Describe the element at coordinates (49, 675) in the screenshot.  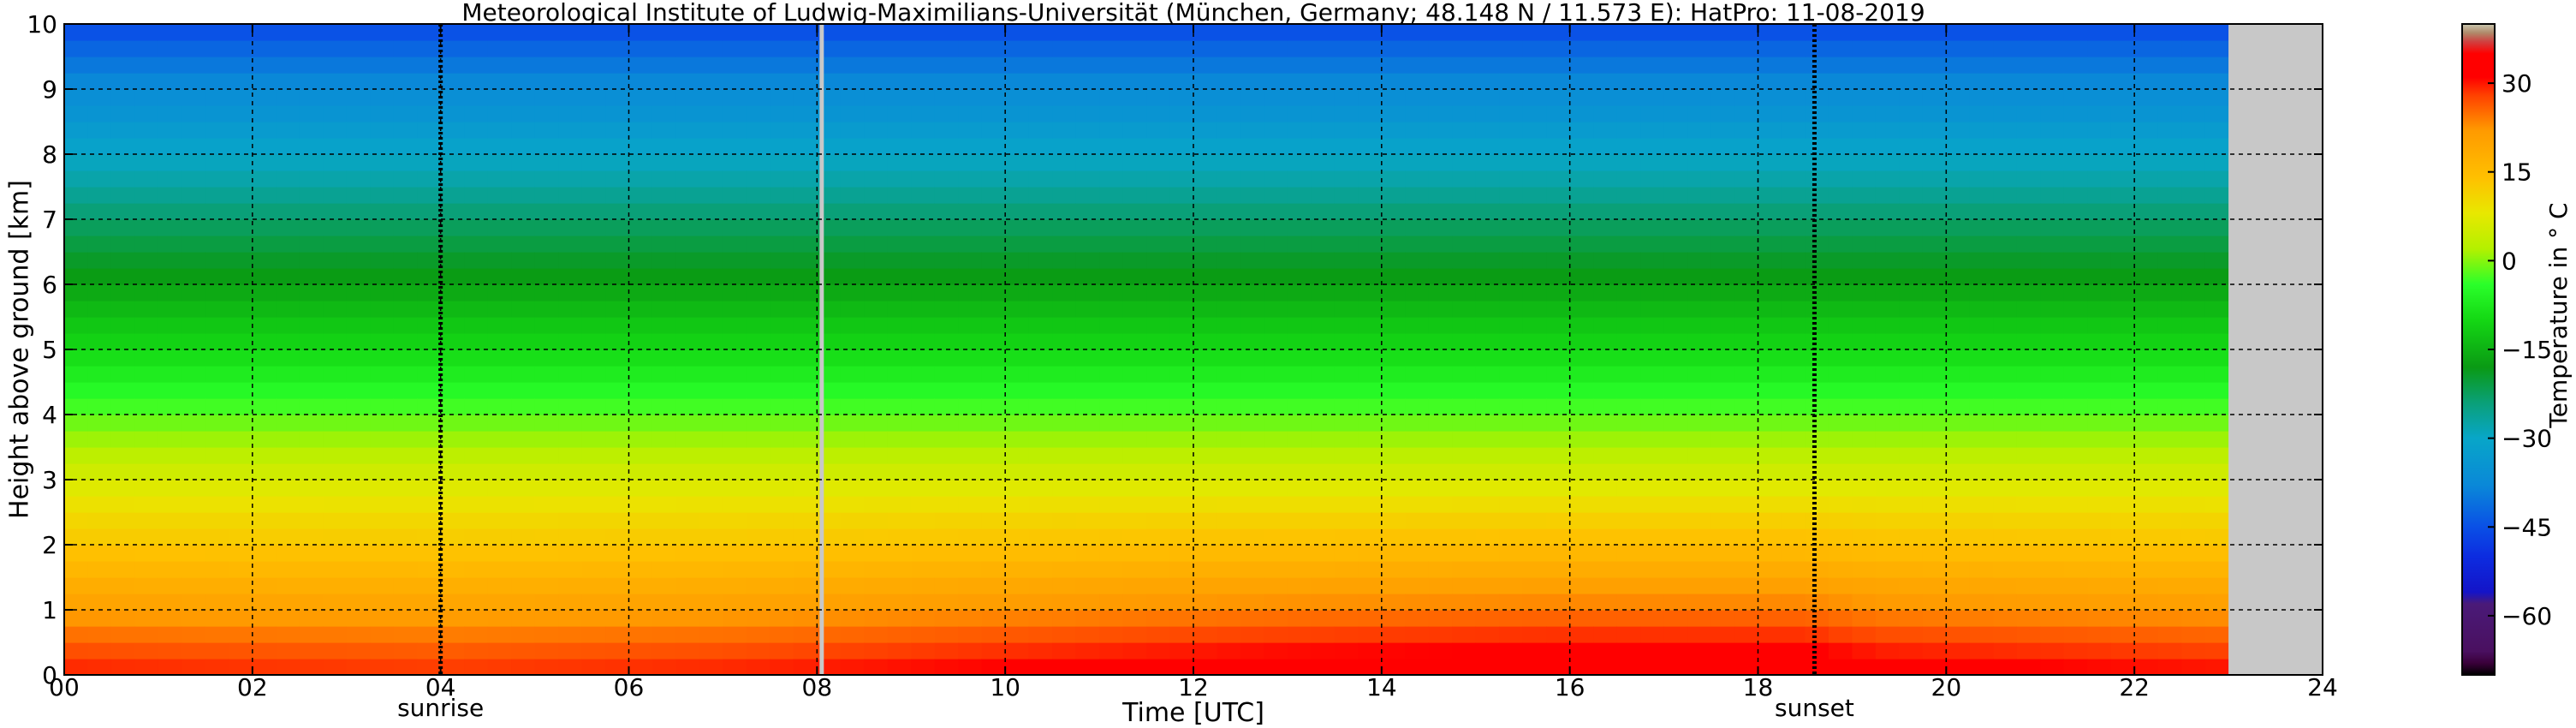
I see `y-tick-label: 0` at that location.